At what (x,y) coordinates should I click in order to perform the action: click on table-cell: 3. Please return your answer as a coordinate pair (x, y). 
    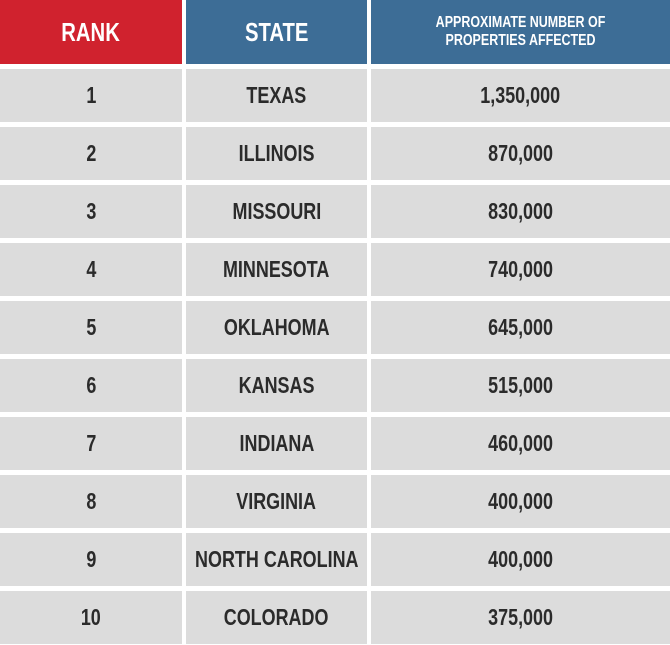
    Looking at the image, I should click on (91, 211).